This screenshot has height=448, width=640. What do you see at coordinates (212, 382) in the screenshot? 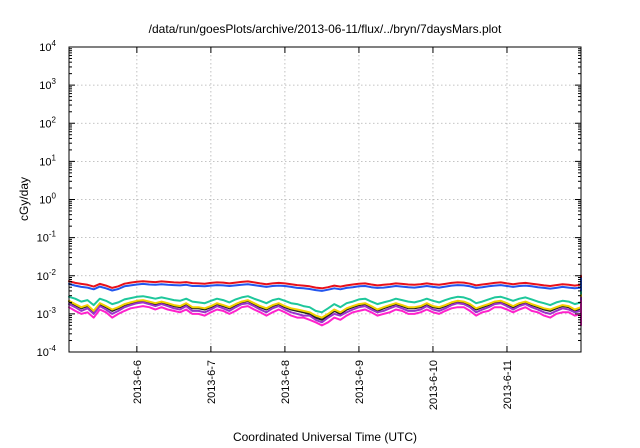
I see `x-tick-label: 2013-6-7` at bounding box center [212, 382].